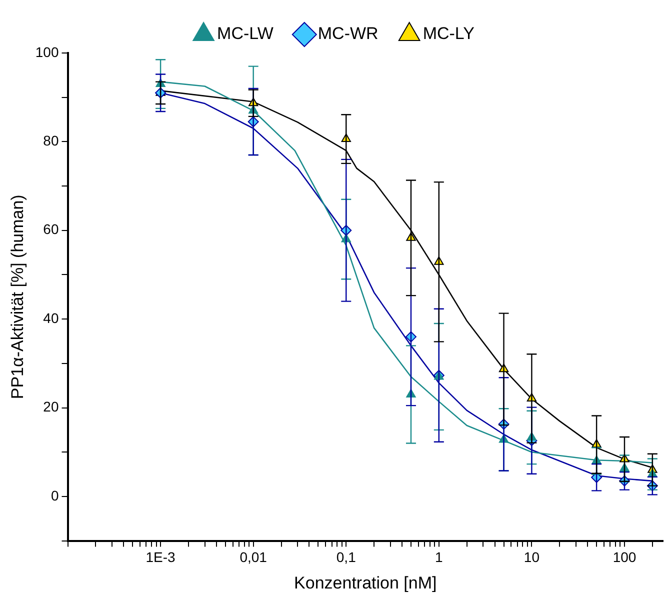 The image size is (669, 602). Describe the element at coordinates (245, 34) in the screenshot. I see `legend-label: MC-LW` at that location.